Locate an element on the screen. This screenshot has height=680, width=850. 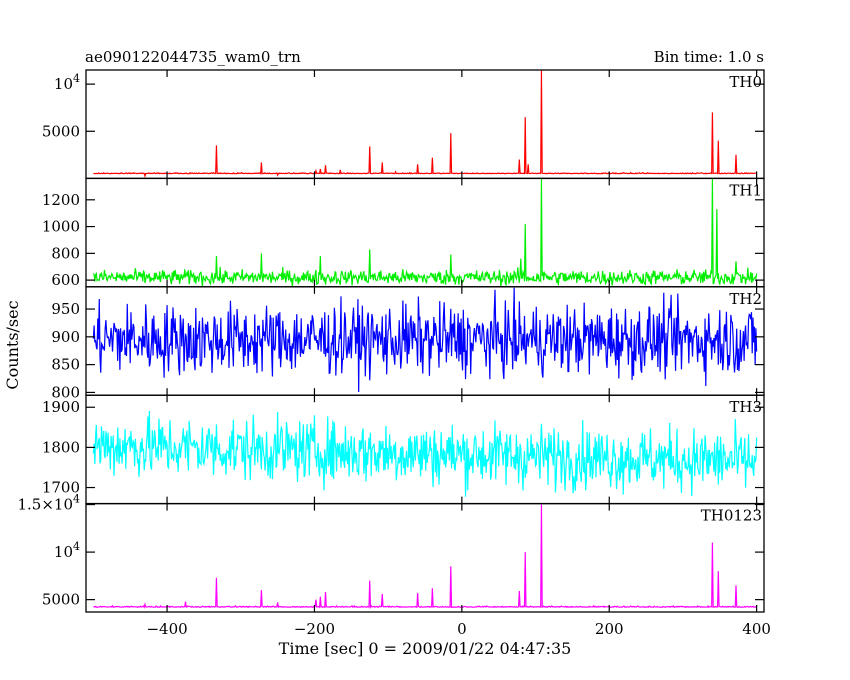
series-th0123-line is located at coordinates (425, 557).